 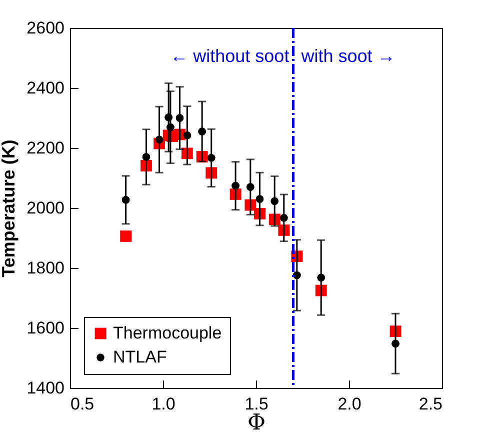 I want to click on y-tick-label: 1400, so click(x=45, y=388).